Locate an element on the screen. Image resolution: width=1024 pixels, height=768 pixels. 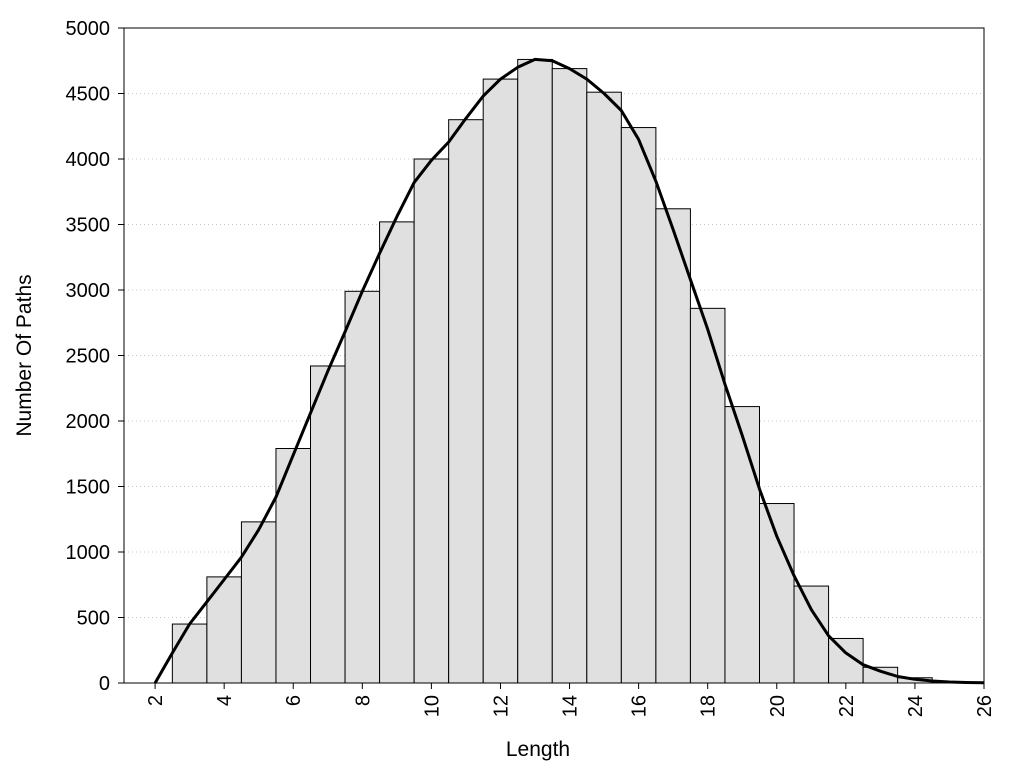
x-tick-label: 16 is located at coordinates (640, 706).